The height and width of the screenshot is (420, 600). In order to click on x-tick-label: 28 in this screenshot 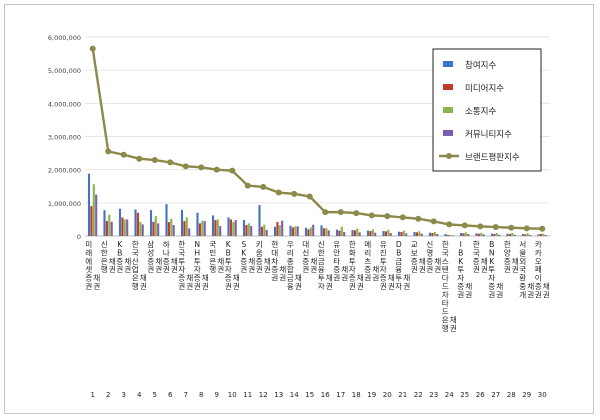, I will do `click(511, 395)`.